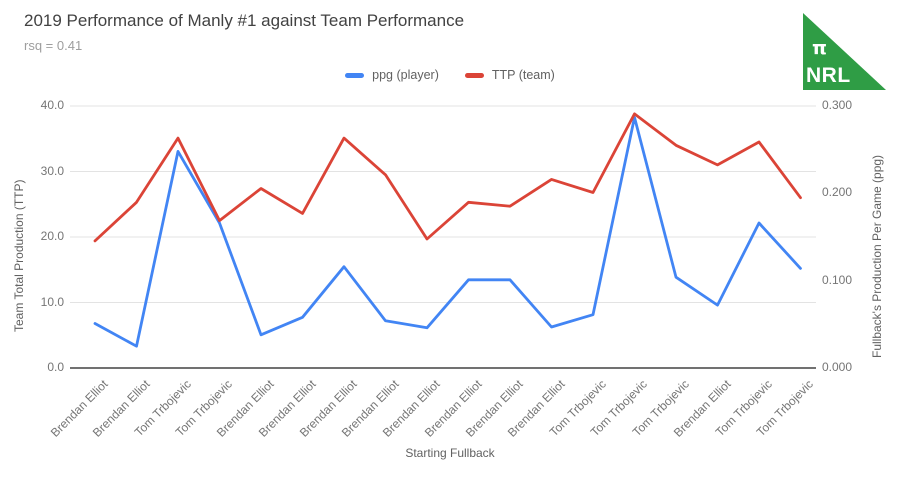 This screenshot has height=478, width=899. What do you see at coordinates (405, 75) in the screenshot?
I see `ppg-series-label: ppg (player)` at bounding box center [405, 75].